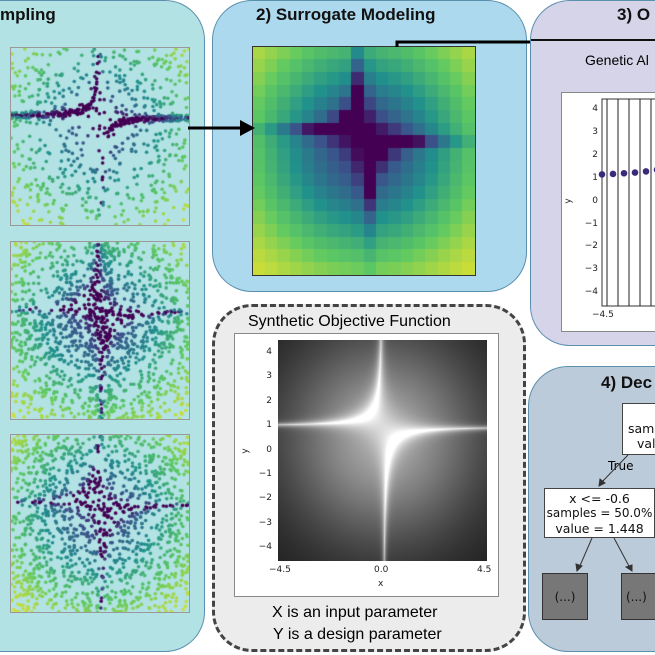 Image resolution: width=655 pixels, height=655 pixels. What do you see at coordinates (269, 400) in the screenshot?
I see `synthetic-ytick: 2` at bounding box center [269, 400].